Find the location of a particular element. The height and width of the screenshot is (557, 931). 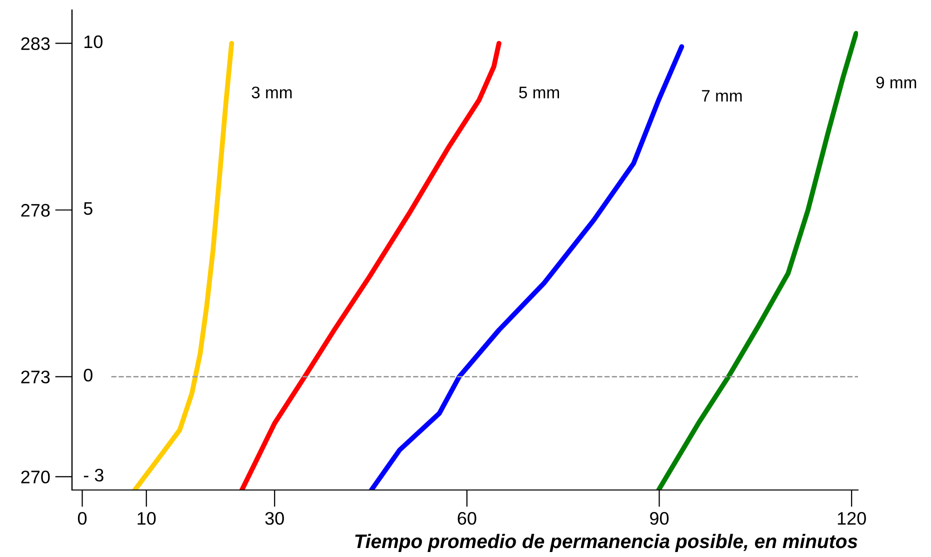

y2-tick-label: 0 is located at coordinates (88, 375).